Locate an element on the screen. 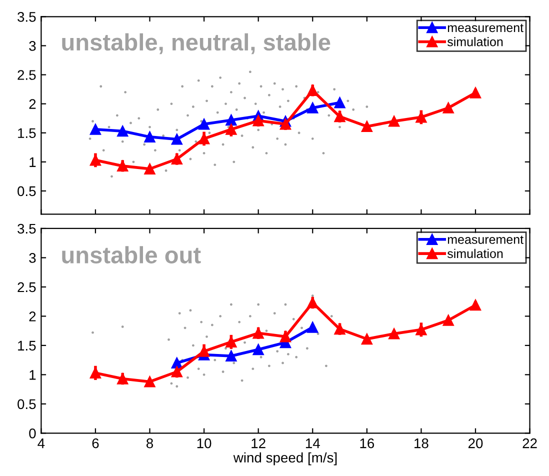 The height and width of the screenshot is (476, 549). annotation: unstable, neutral, stable is located at coordinates (196, 43).